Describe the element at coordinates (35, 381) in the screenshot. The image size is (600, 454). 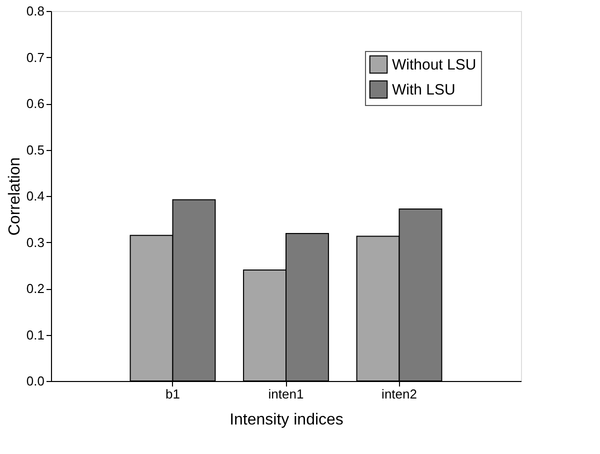
I see `y-tick-label: 0.0` at that location.